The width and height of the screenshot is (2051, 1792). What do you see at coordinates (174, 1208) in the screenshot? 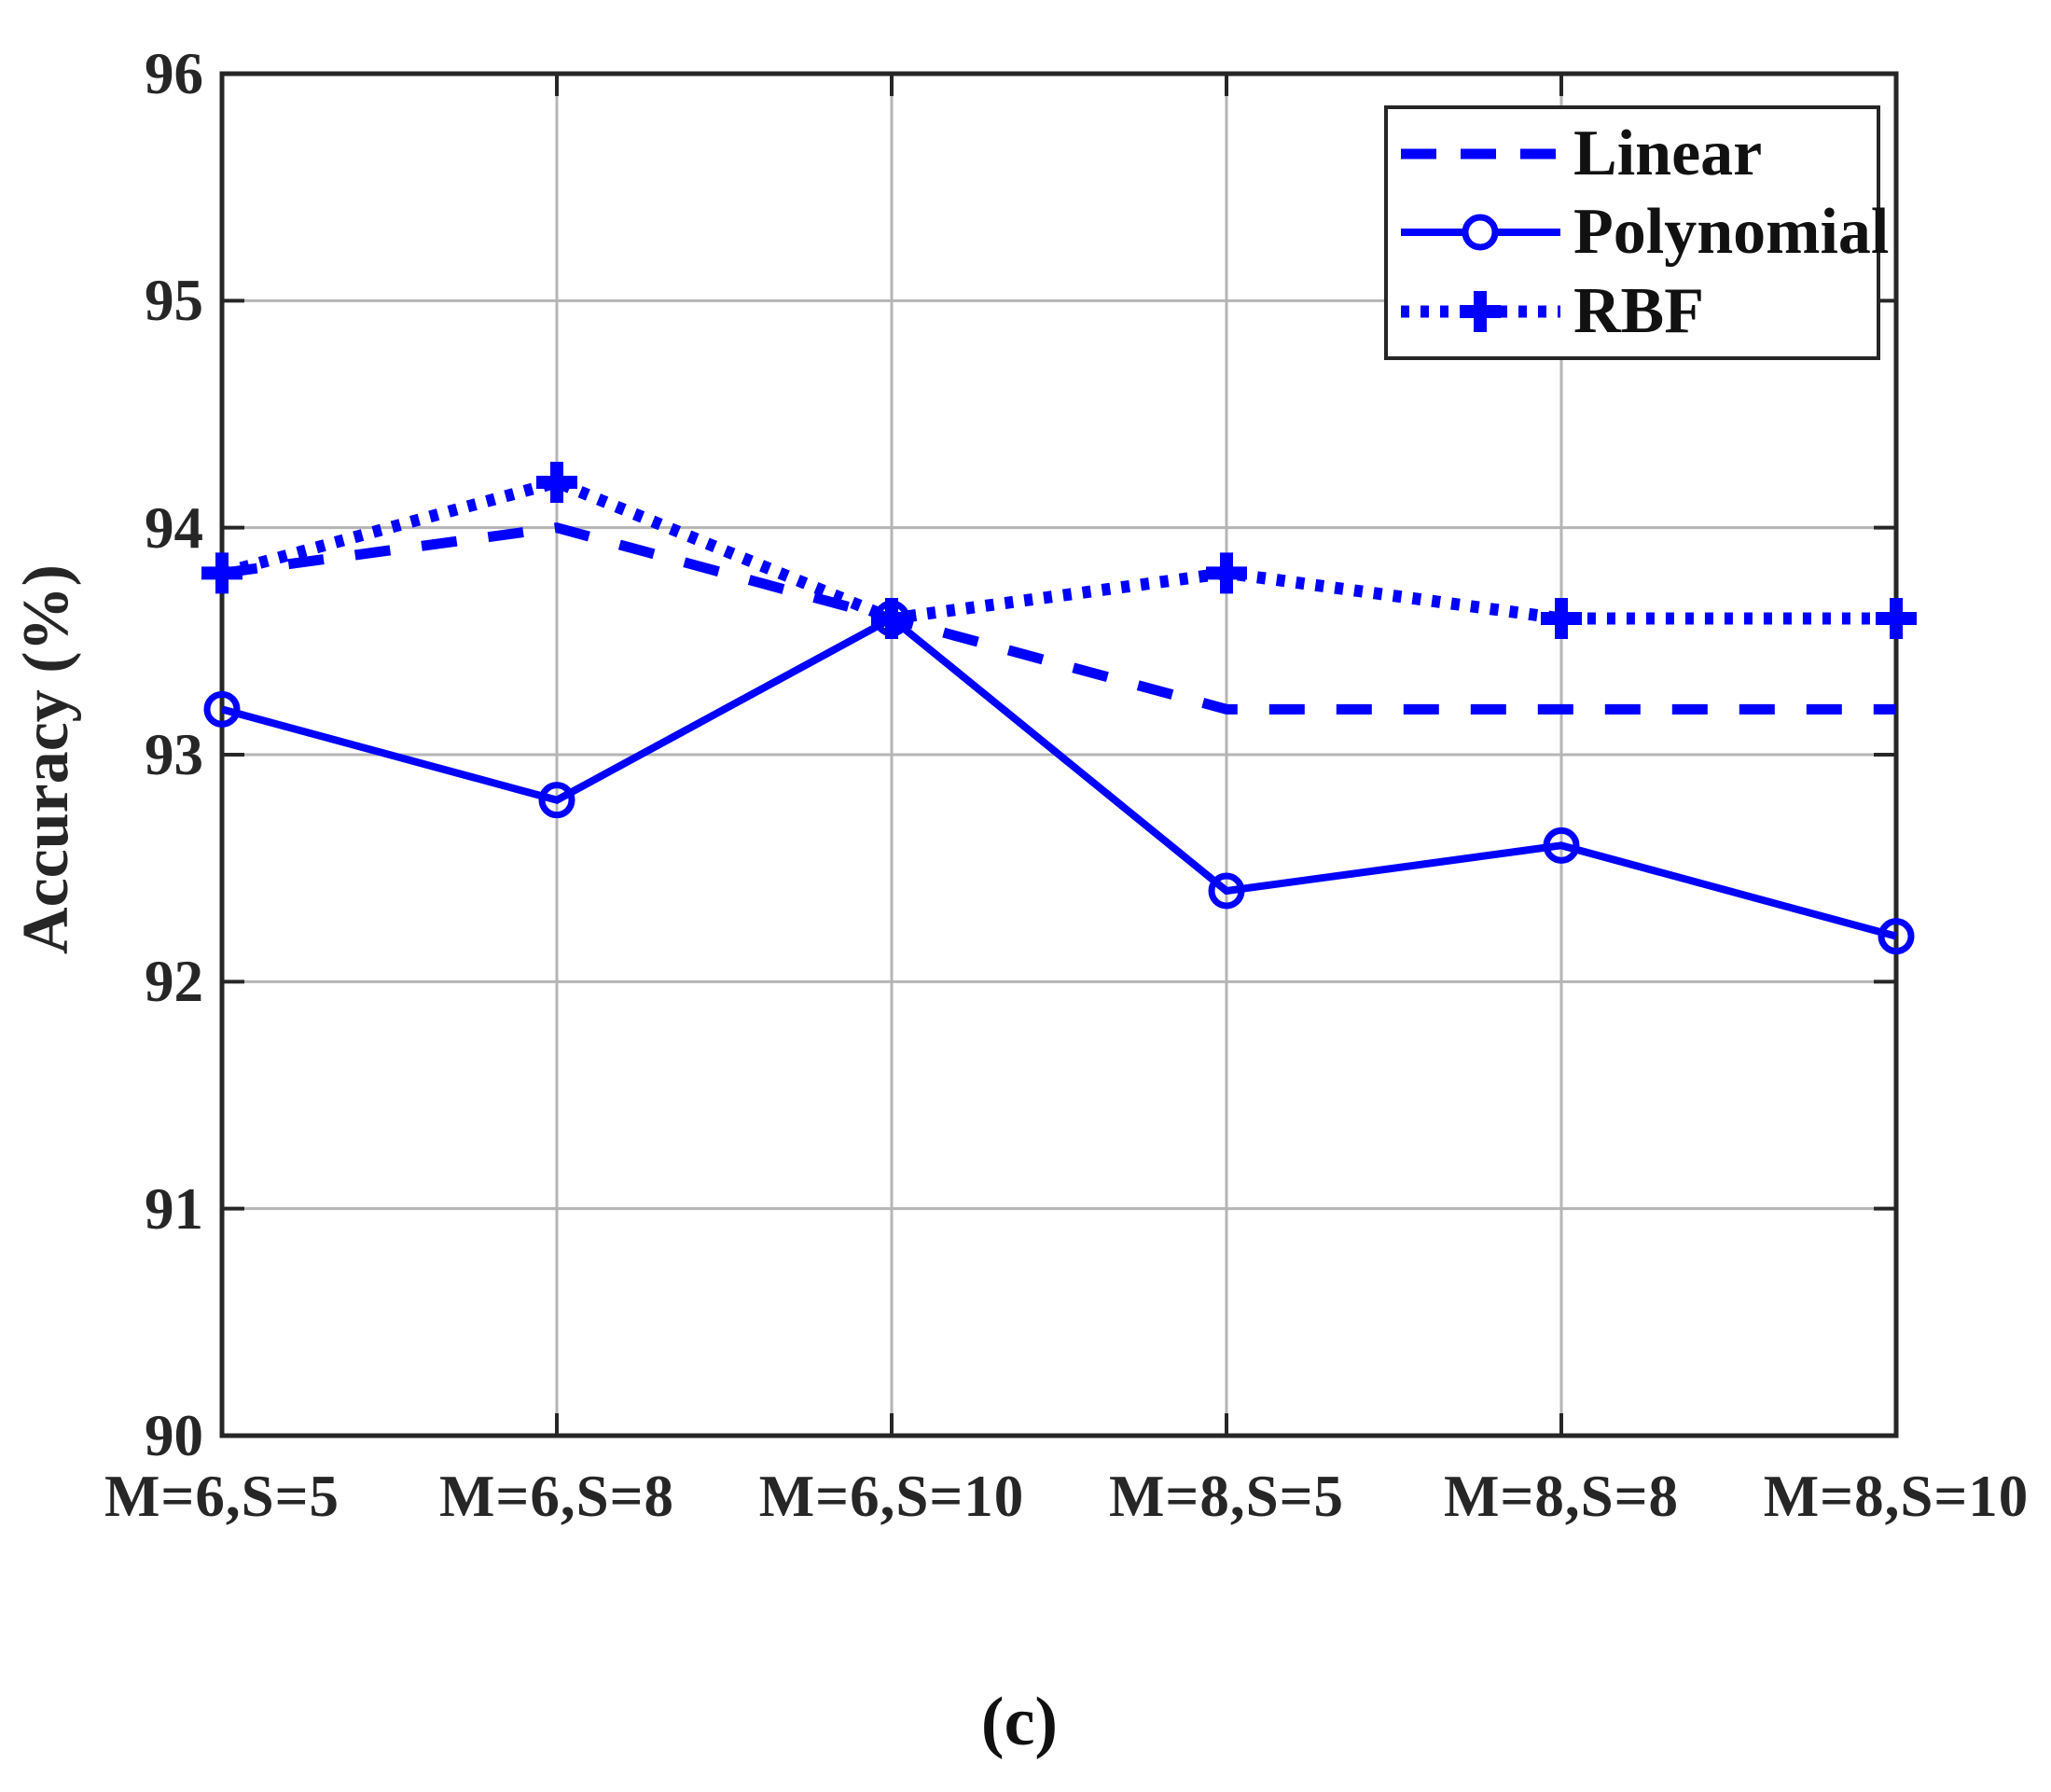
I see `y-tick-label: 91` at bounding box center [174, 1208].